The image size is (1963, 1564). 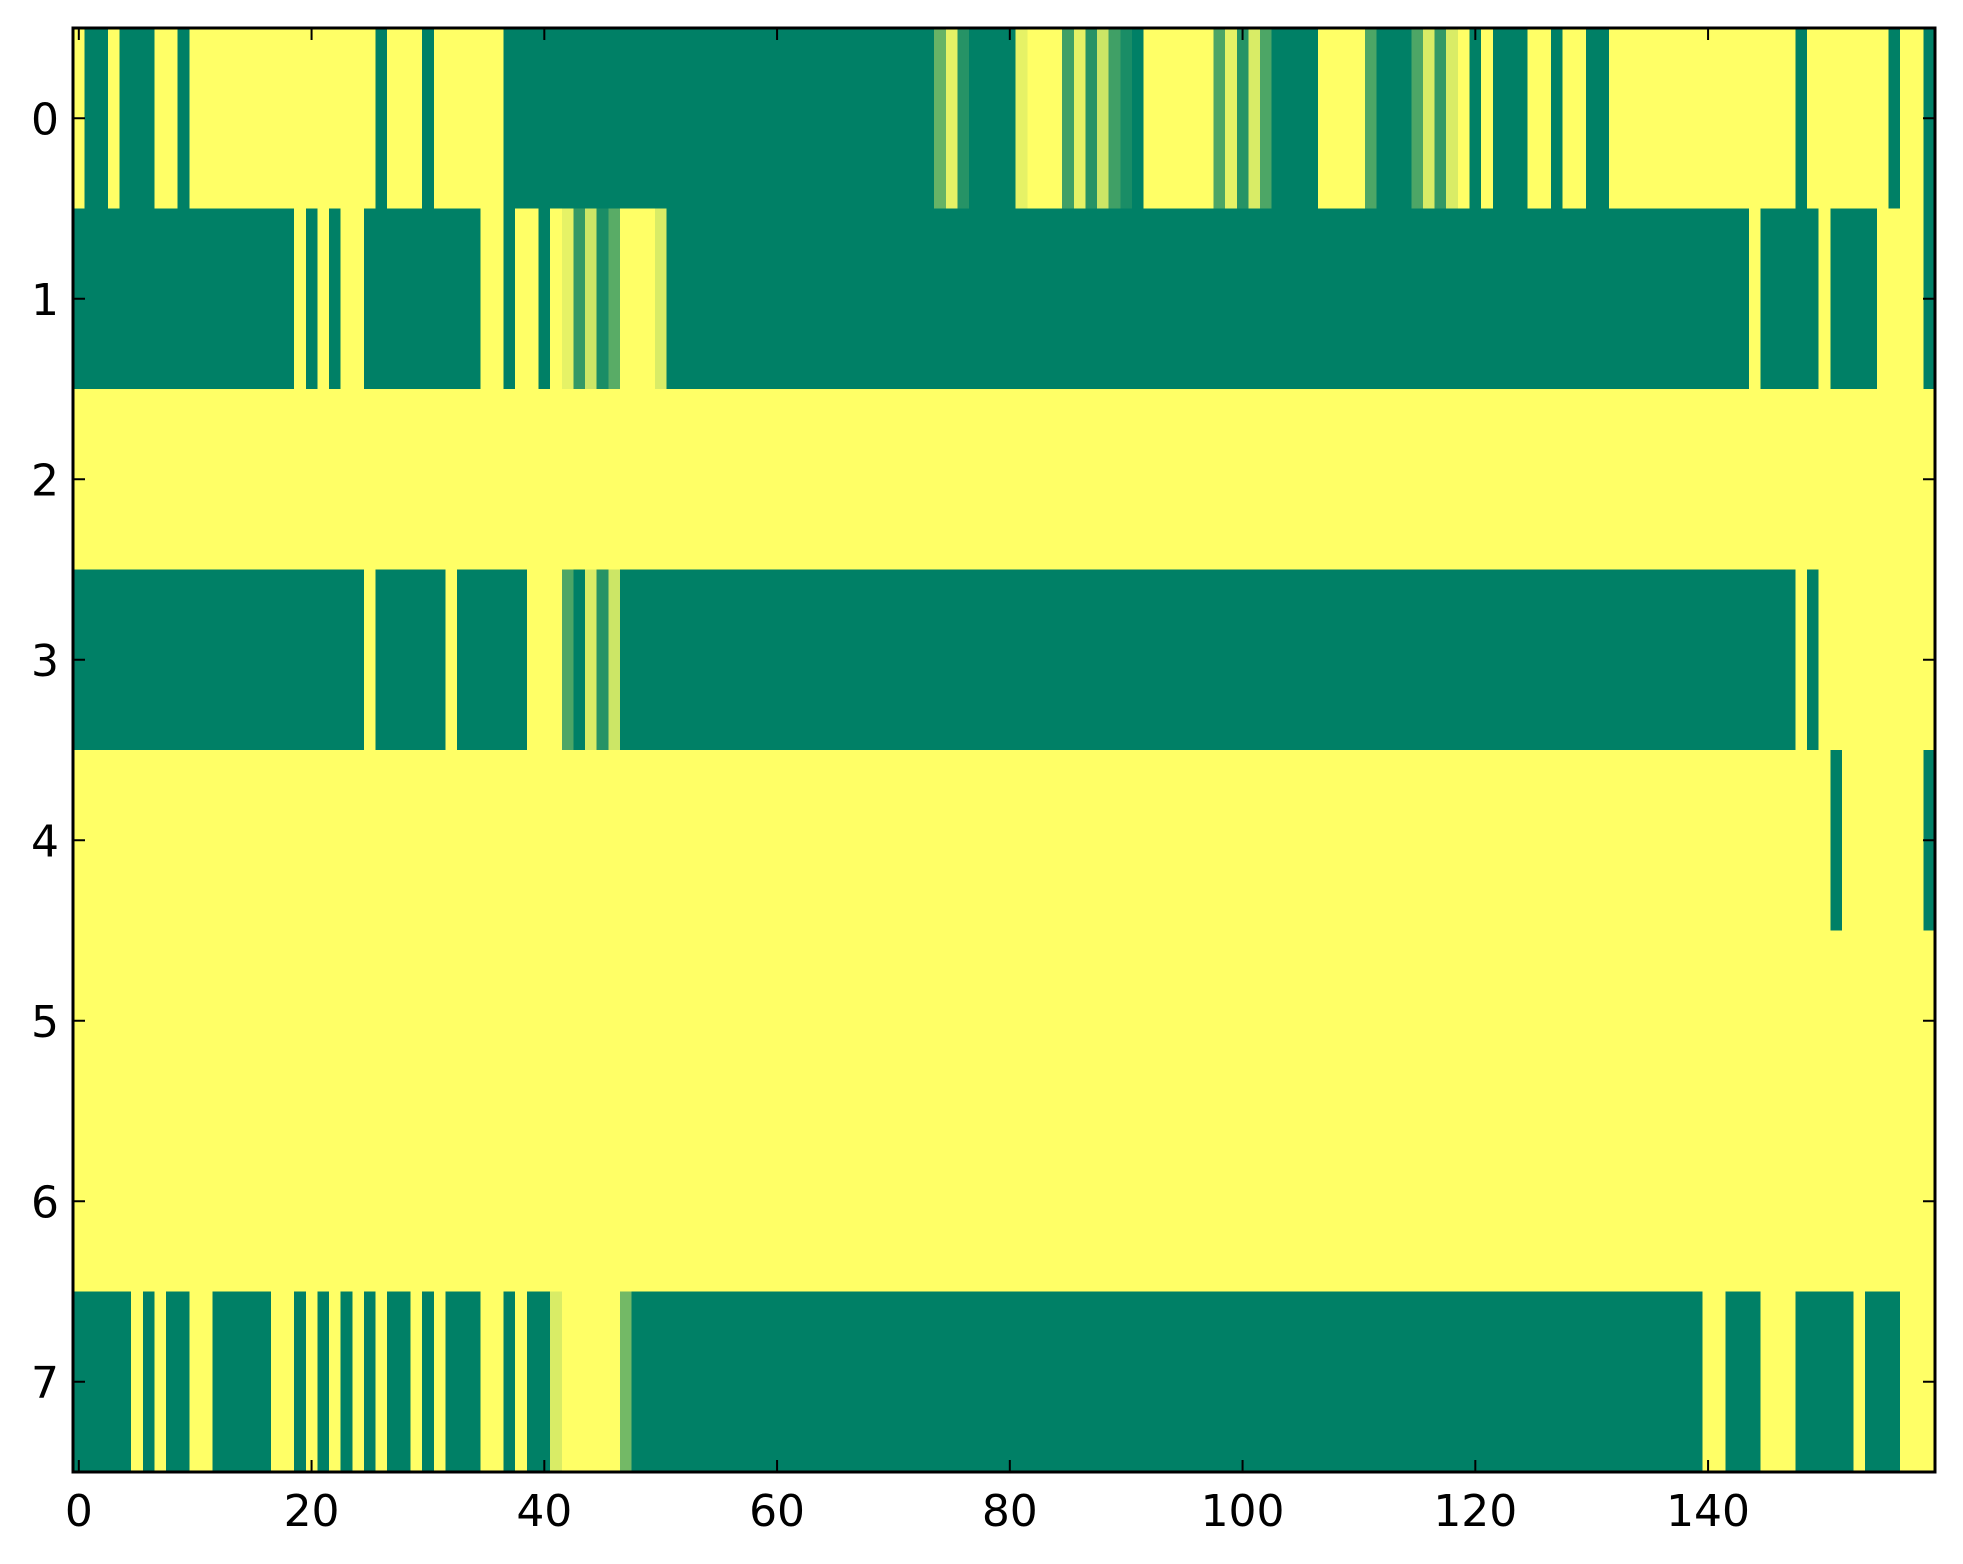 I want to click on x-tick-label-20: 20, so click(x=312, y=1511).